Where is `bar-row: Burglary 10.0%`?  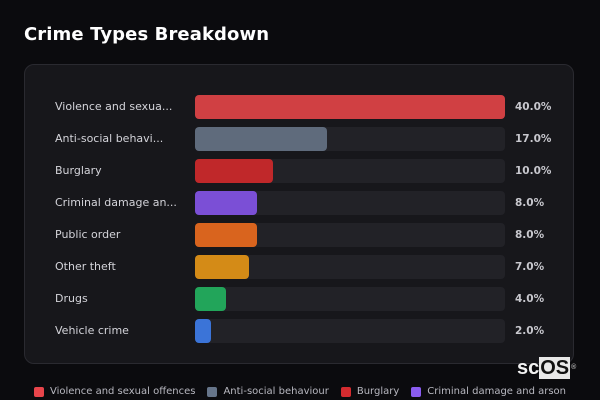 bar-row: Burglary 10.0% is located at coordinates (299, 171).